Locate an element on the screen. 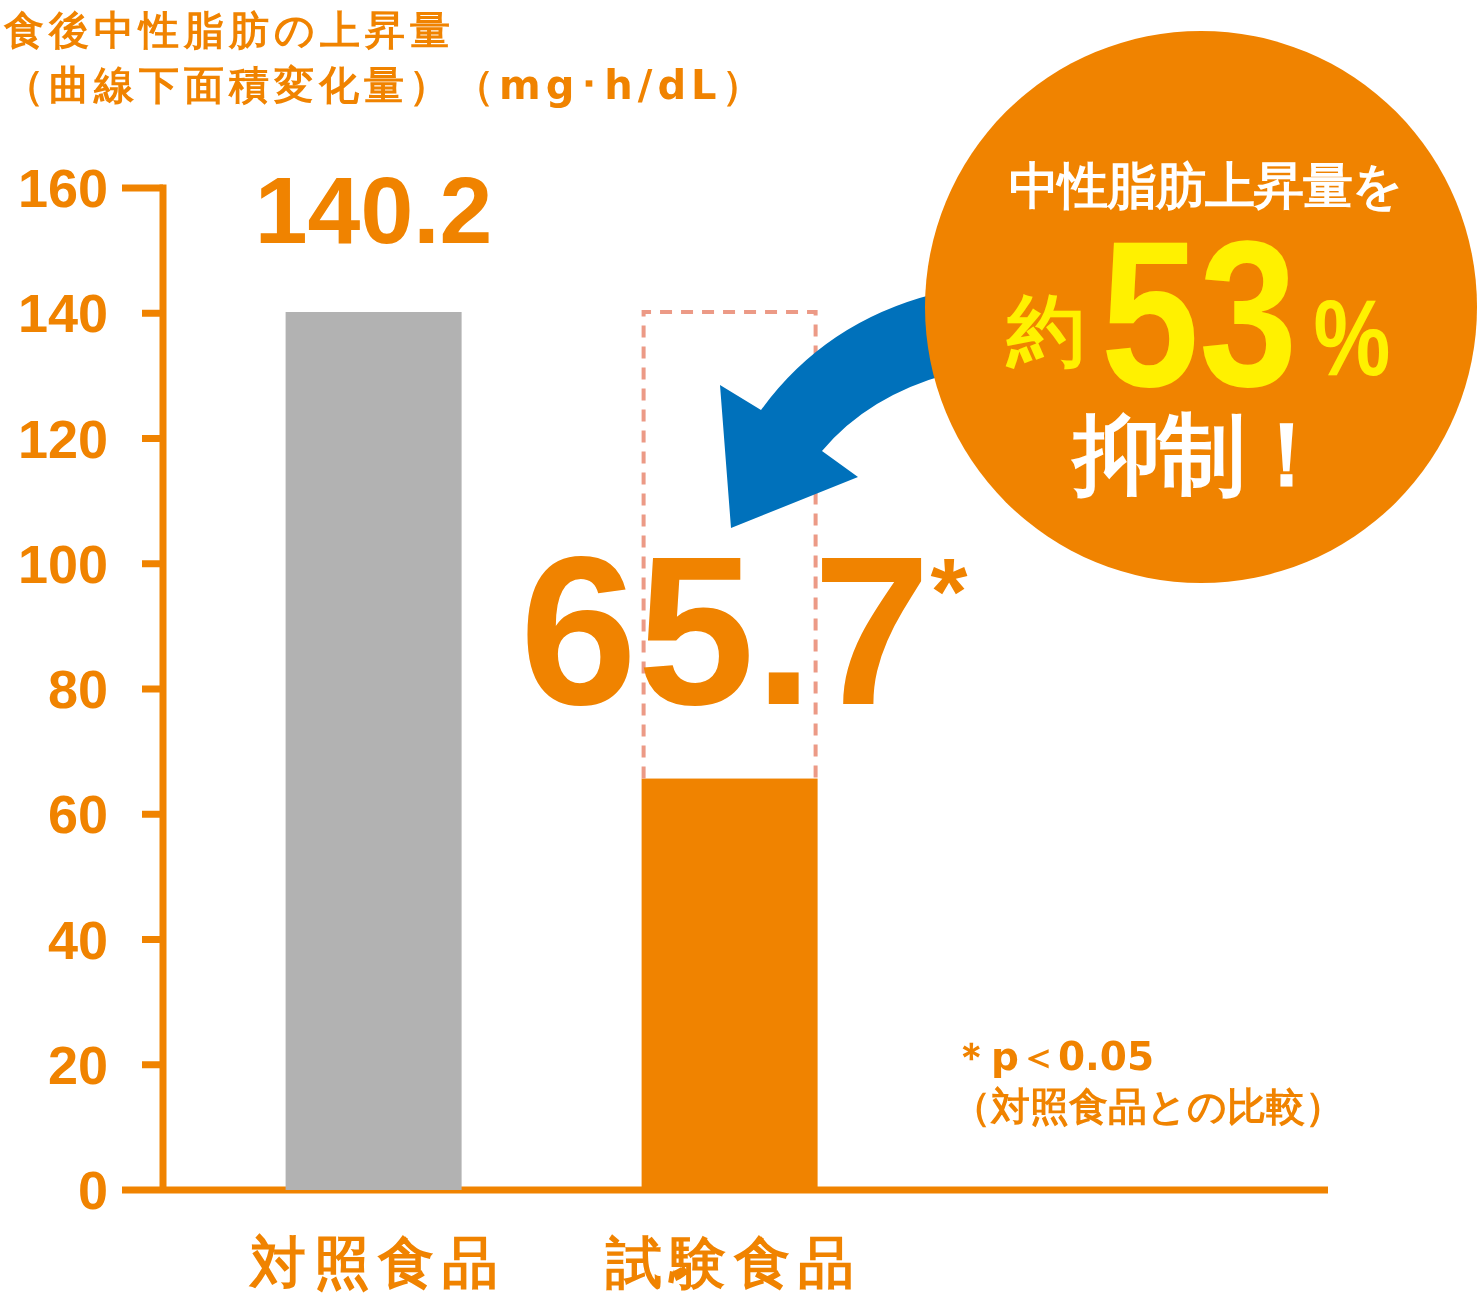 Image resolution: width=1480 pixels, height=1300 pixels. data-label: 65.7$^{*}$ is located at coordinates (743, 630).